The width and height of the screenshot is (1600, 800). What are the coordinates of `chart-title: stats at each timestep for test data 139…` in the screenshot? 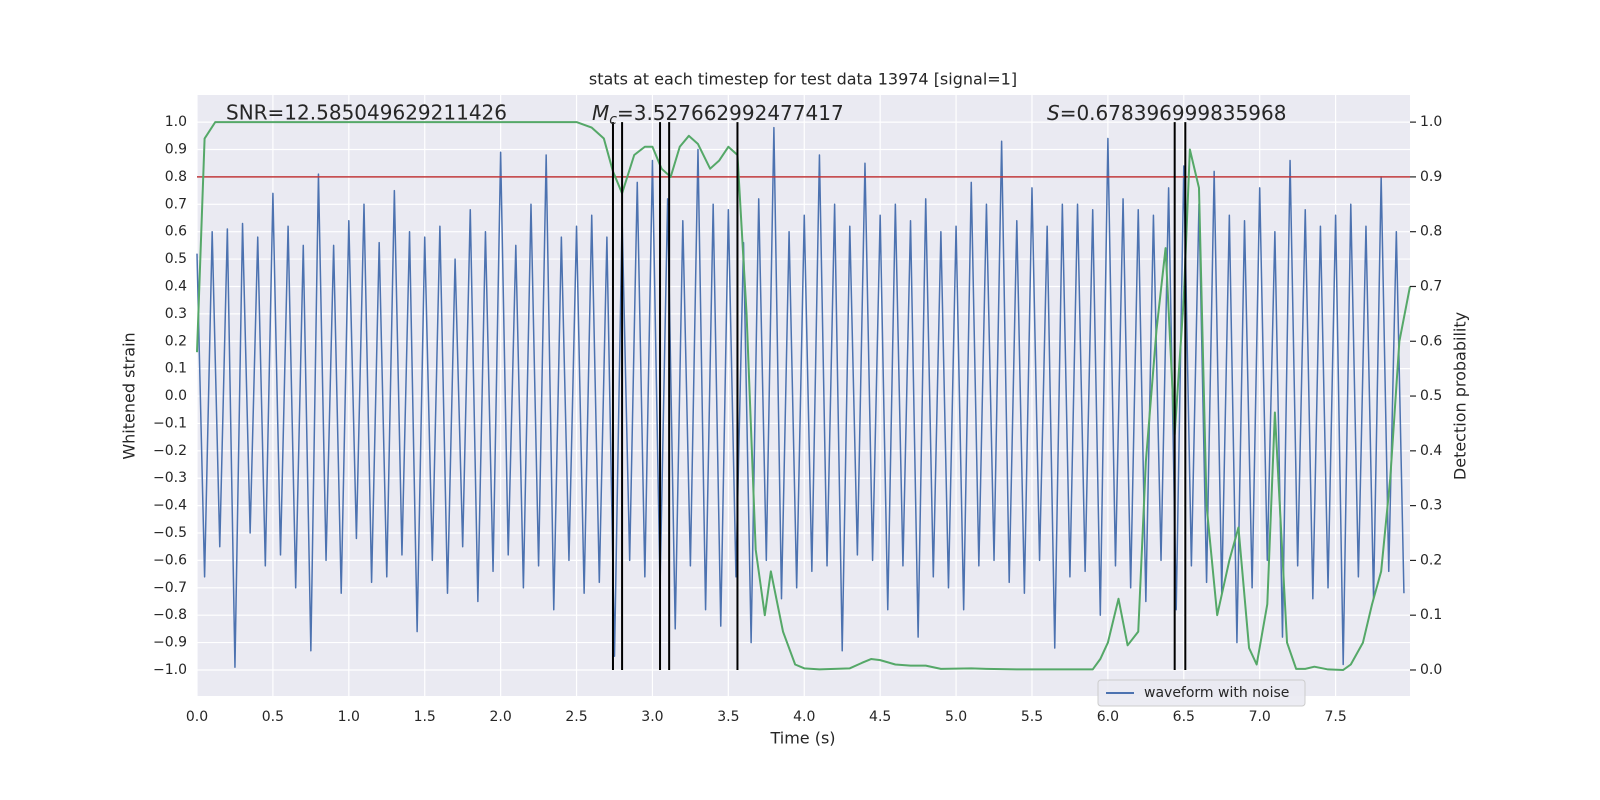 It's located at (803, 79).